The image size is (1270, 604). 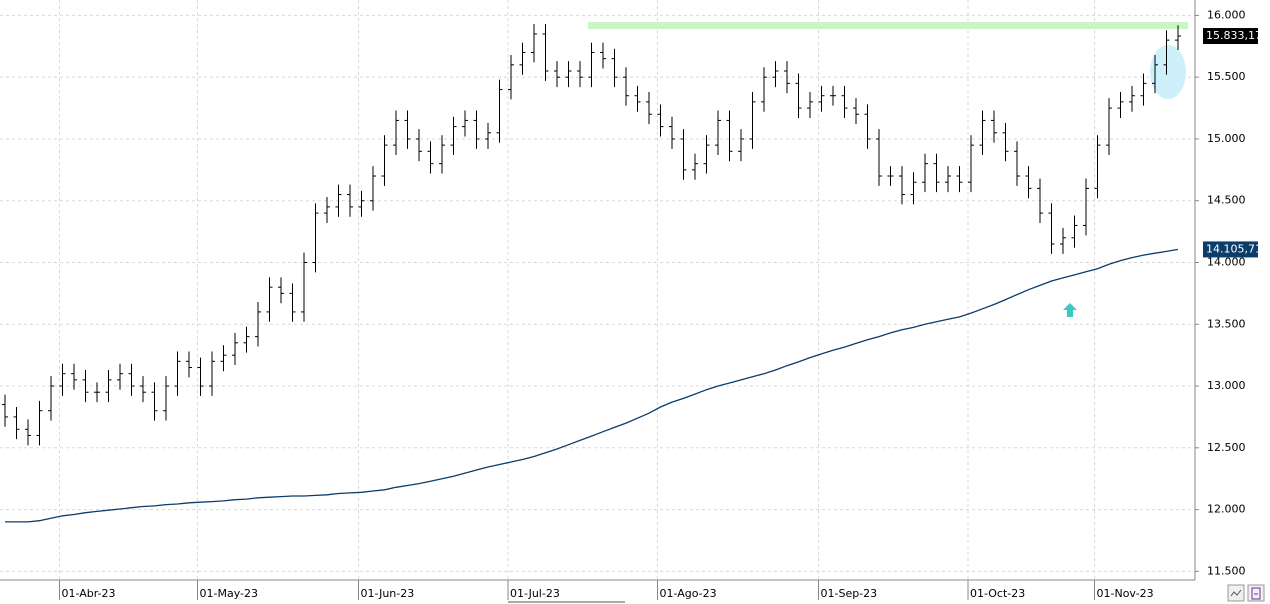 I want to click on arrow-marker, so click(x=1070, y=310).